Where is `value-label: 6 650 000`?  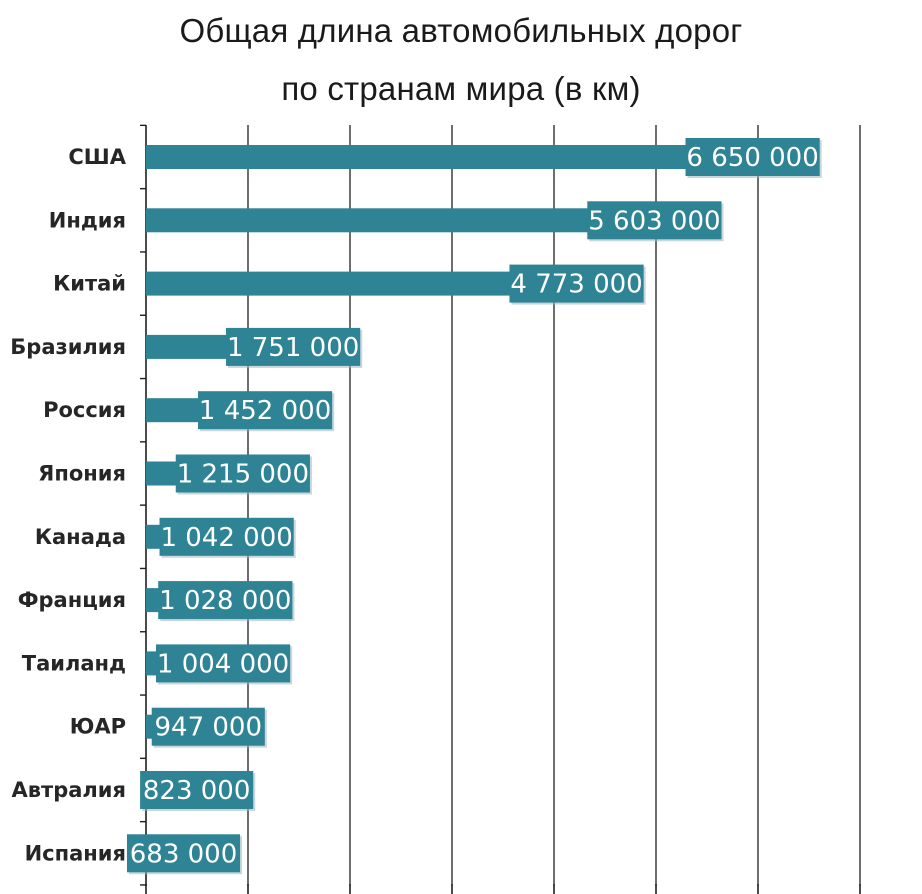
value-label: 6 650 000 is located at coordinates (752, 158).